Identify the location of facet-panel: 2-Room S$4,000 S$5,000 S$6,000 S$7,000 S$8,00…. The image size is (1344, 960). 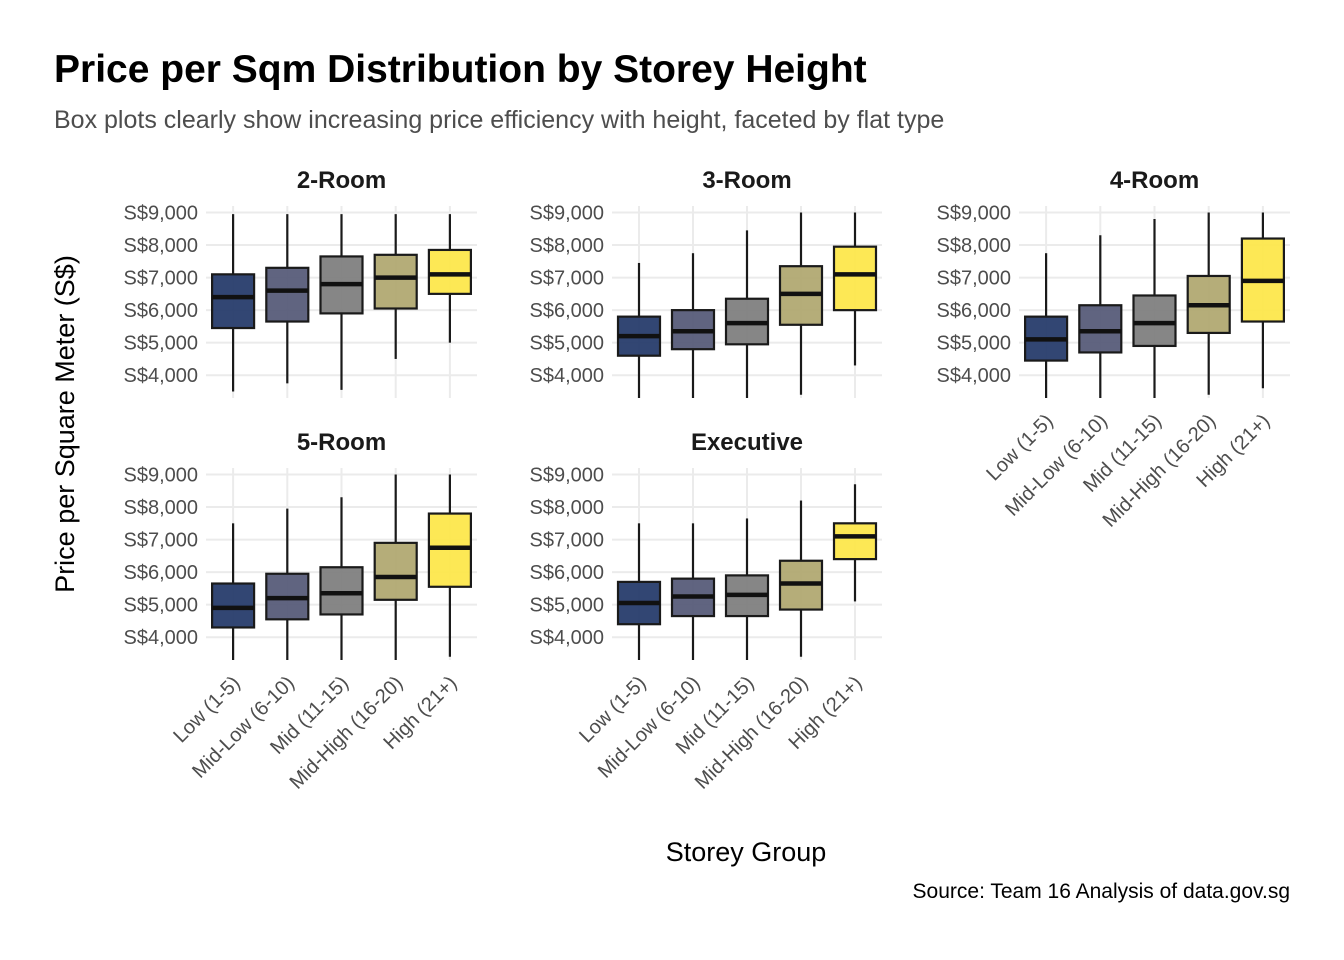
(300, 282).